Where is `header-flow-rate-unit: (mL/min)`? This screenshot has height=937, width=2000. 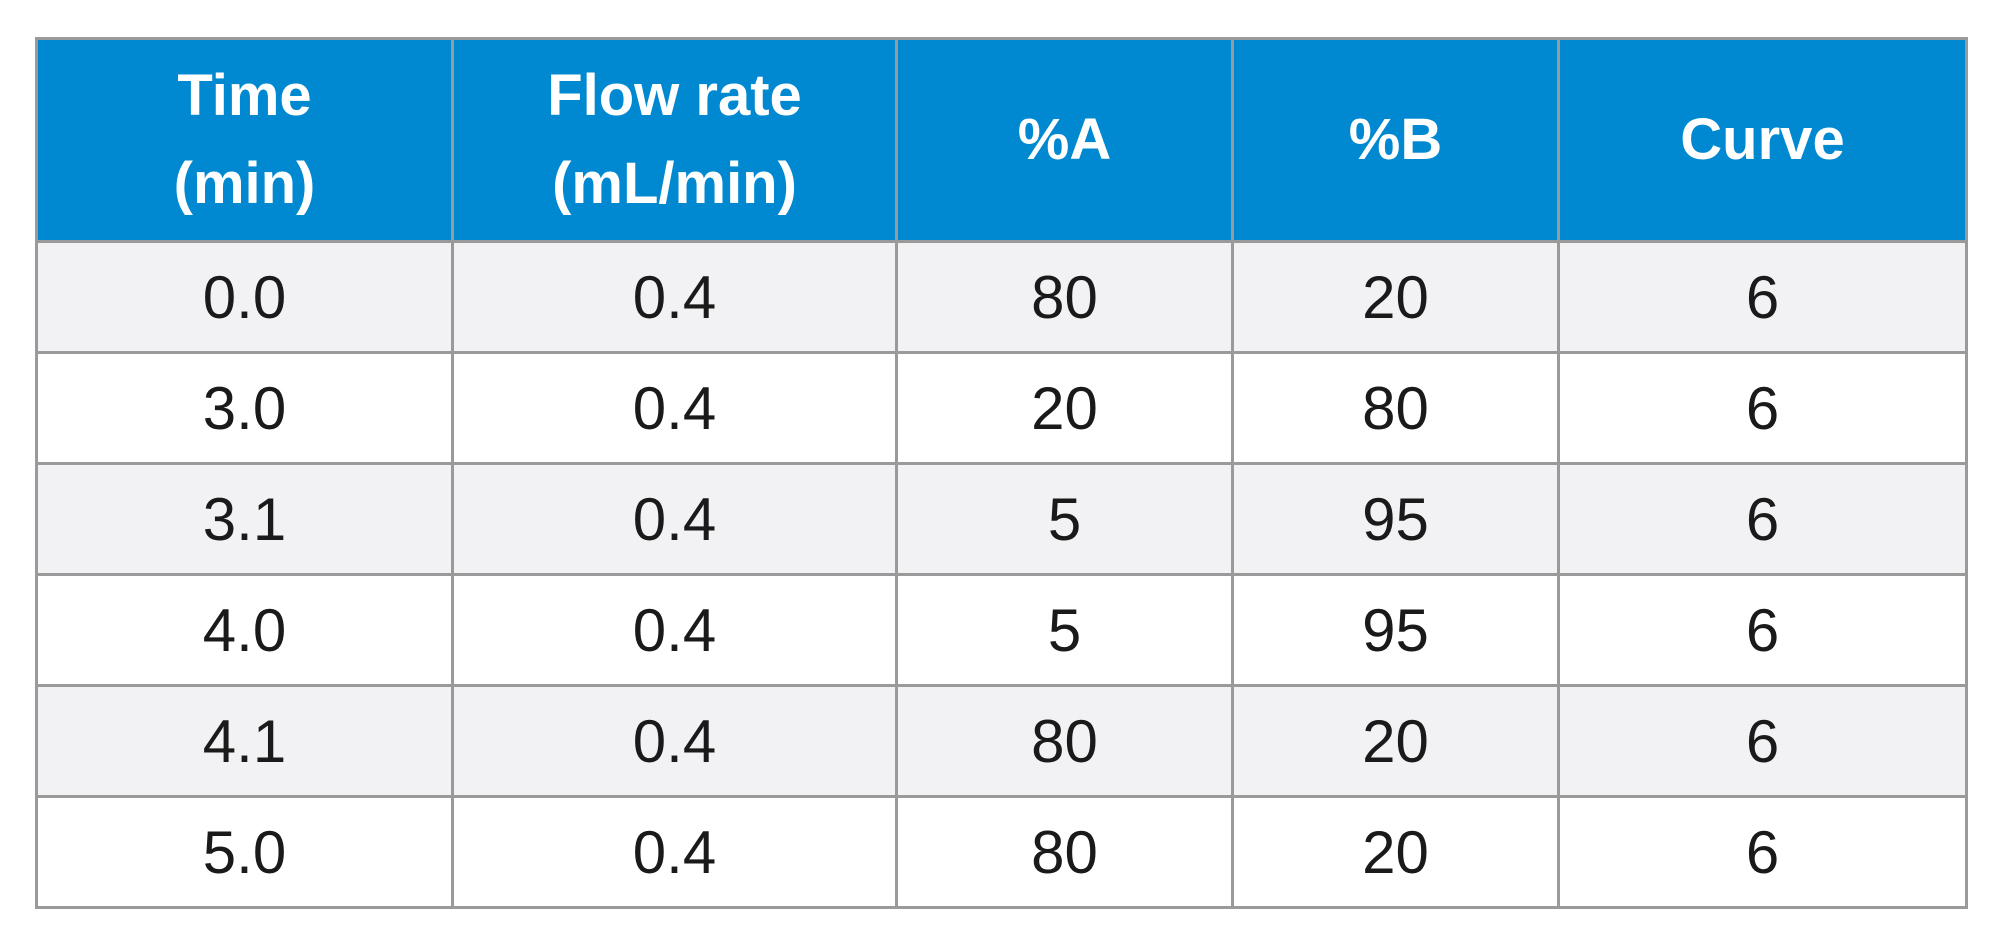 header-flow-rate-unit: (mL/min) is located at coordinates (674, 183).